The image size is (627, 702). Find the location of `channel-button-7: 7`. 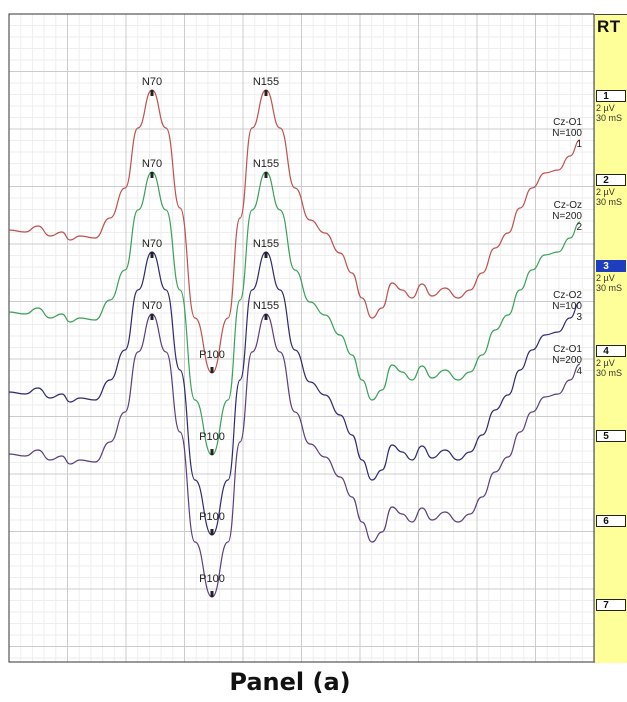

channel-button-7: 7 is located at coordinates (611, 605).